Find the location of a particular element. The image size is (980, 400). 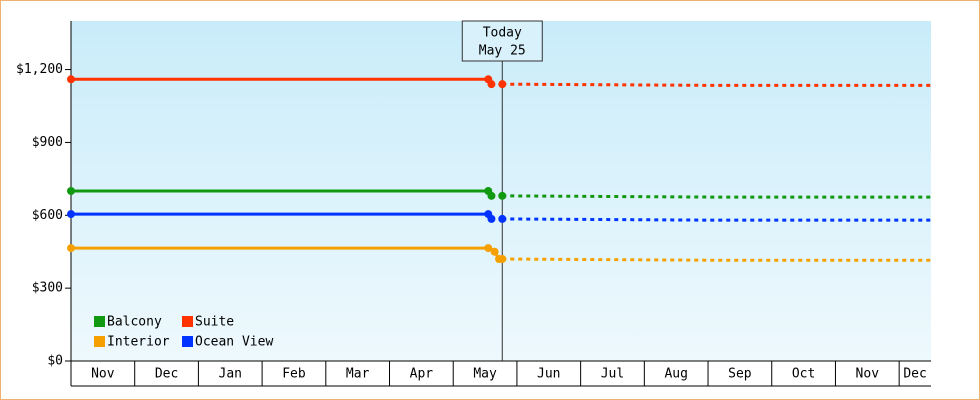

x-tick-label: Mar is located at coordinates (358, 374).